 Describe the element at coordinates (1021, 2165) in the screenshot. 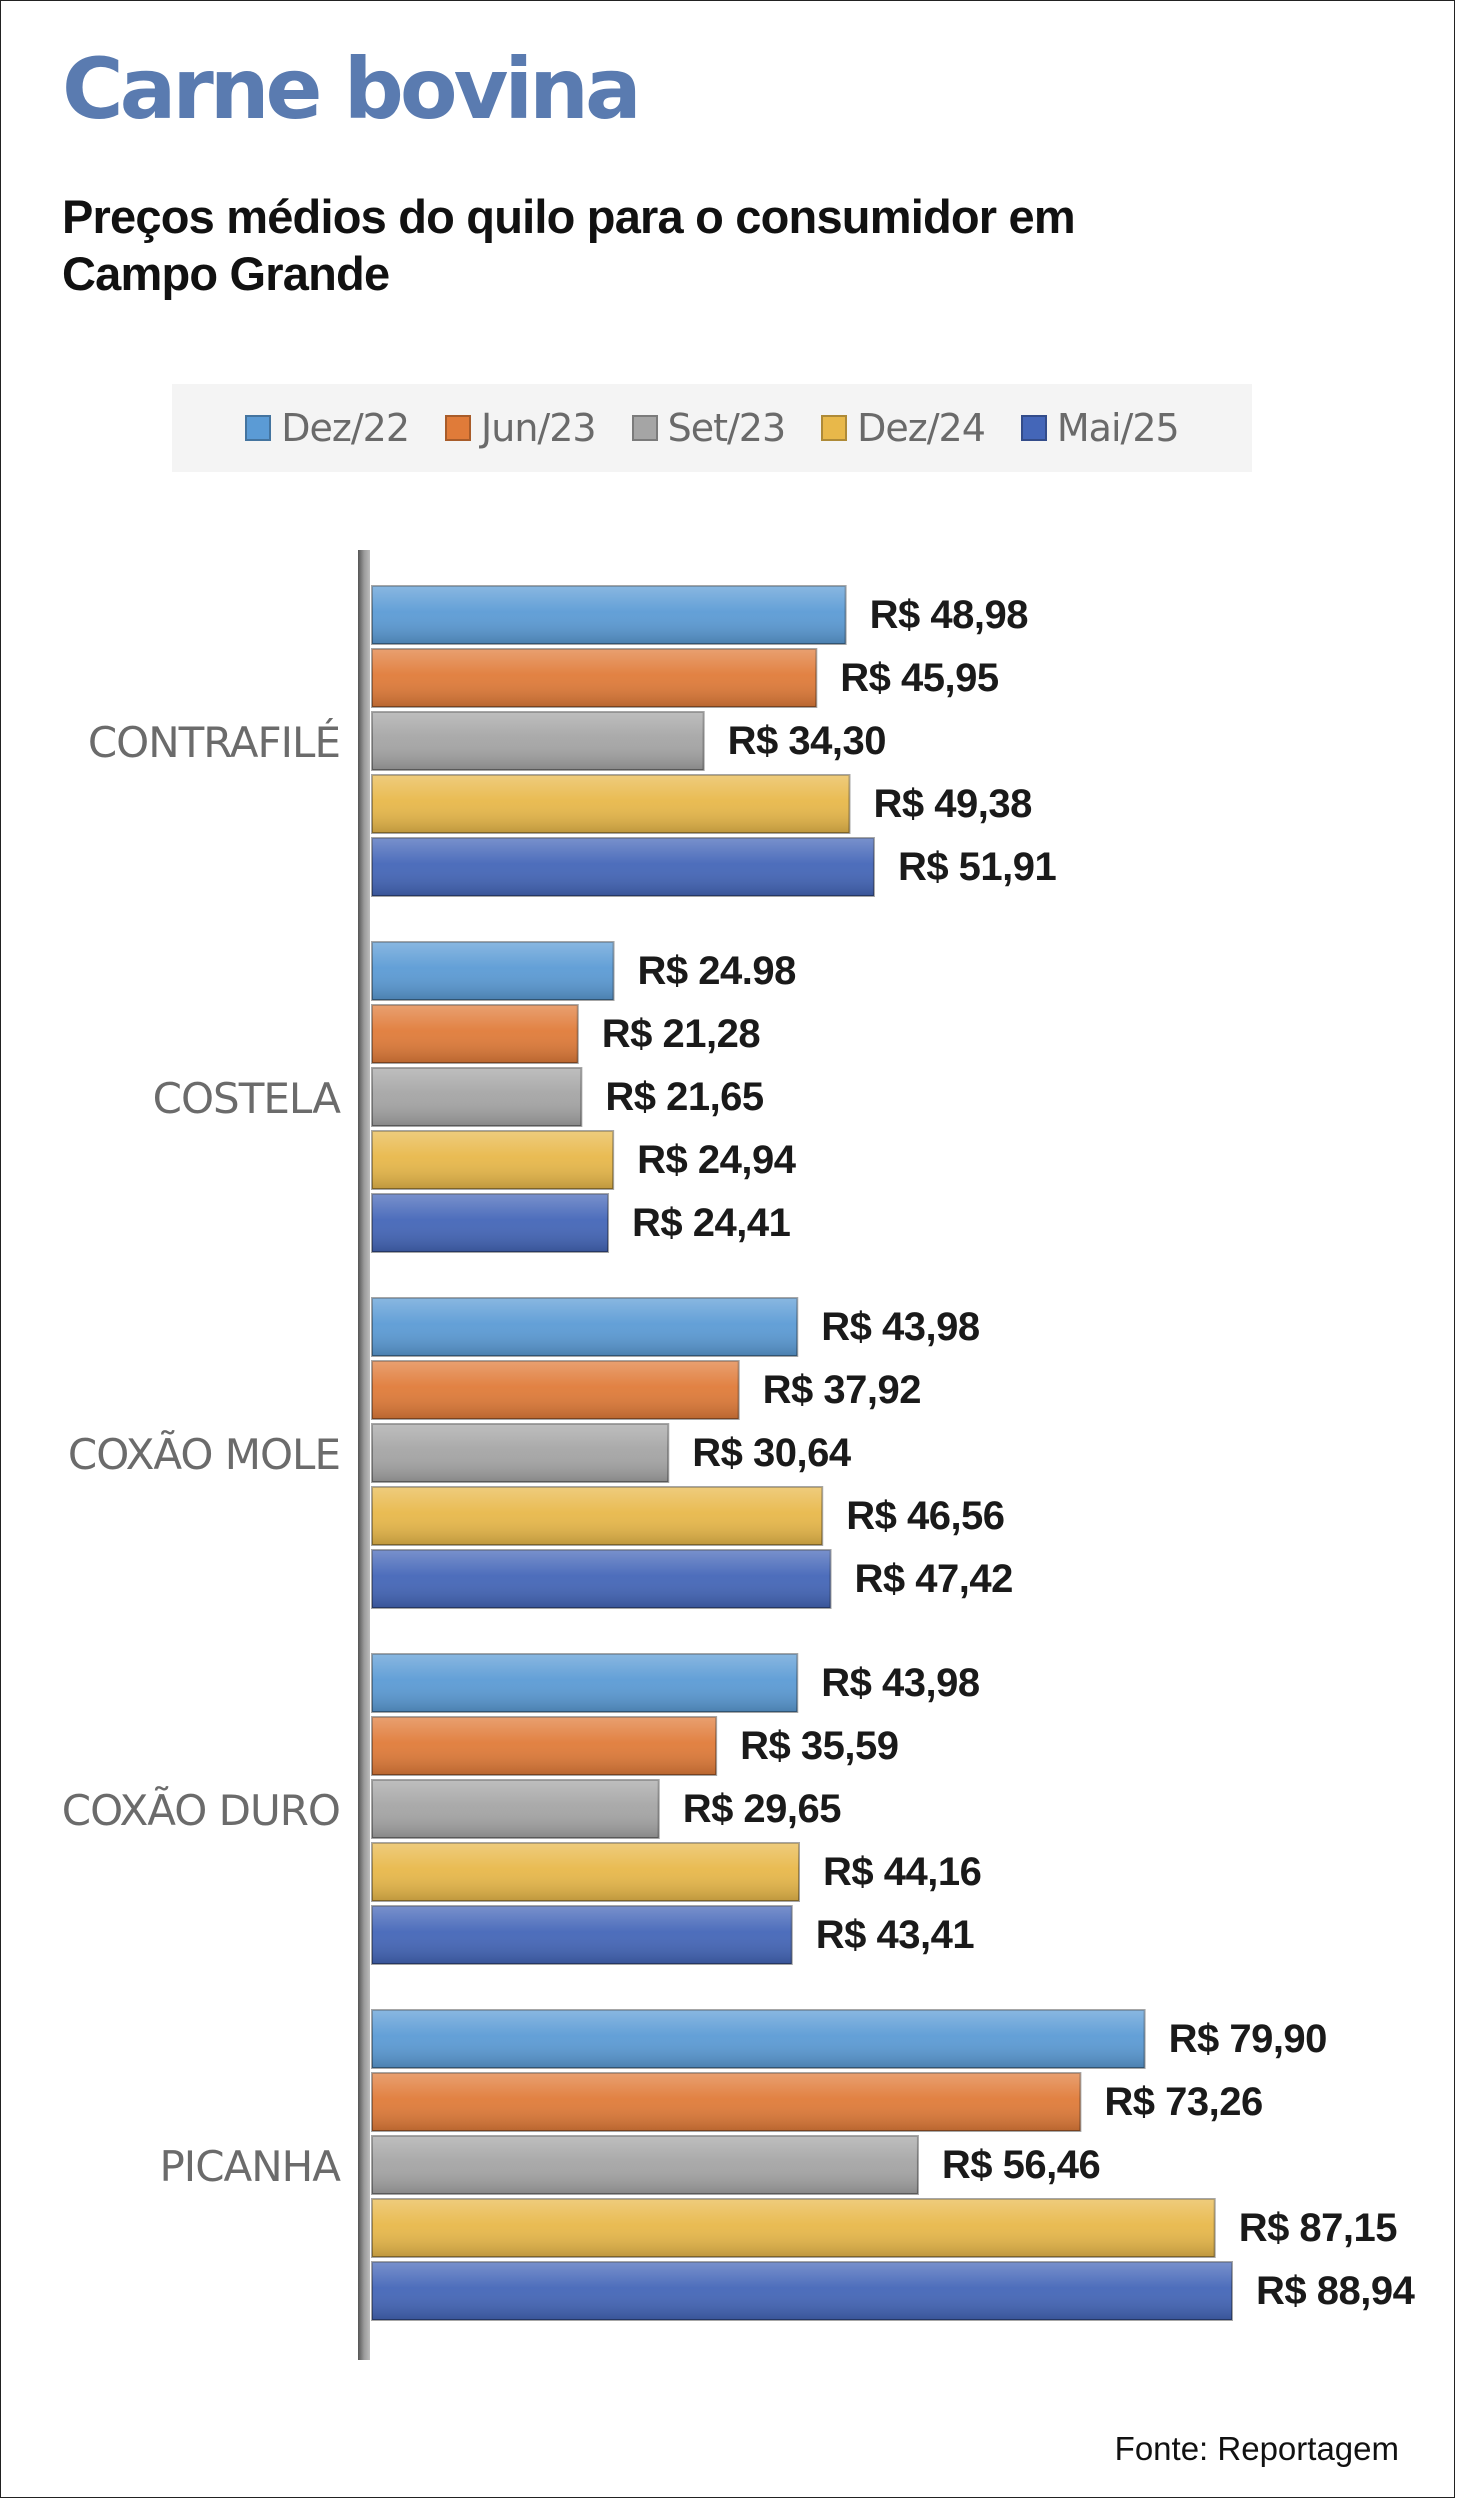

I see `data-label: R$ 56,46` at that location.